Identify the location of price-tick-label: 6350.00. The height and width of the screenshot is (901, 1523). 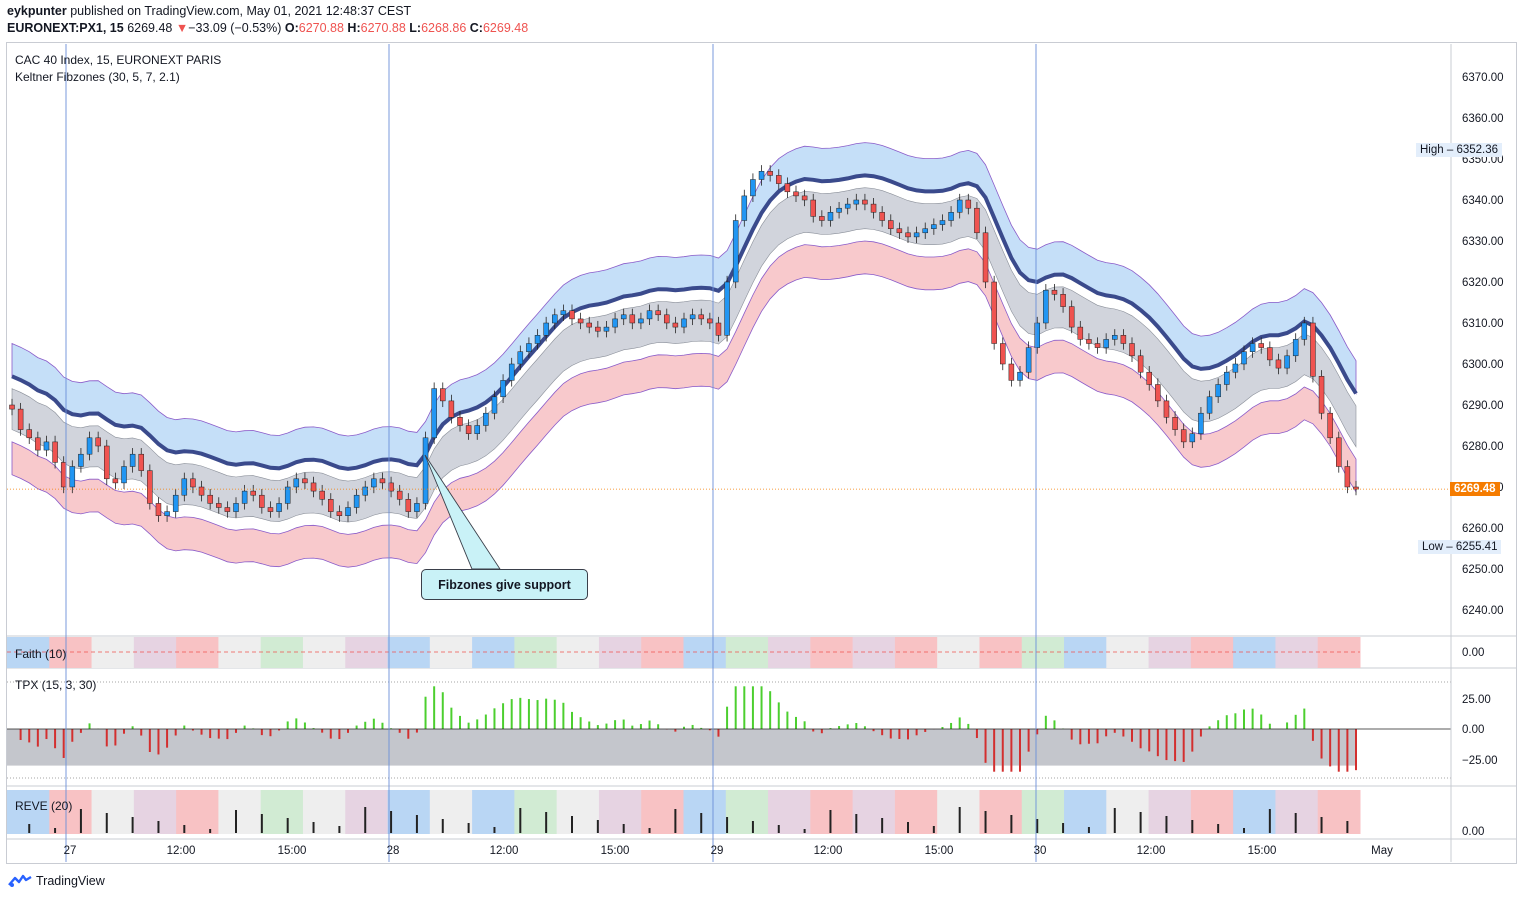
(1483, 160).